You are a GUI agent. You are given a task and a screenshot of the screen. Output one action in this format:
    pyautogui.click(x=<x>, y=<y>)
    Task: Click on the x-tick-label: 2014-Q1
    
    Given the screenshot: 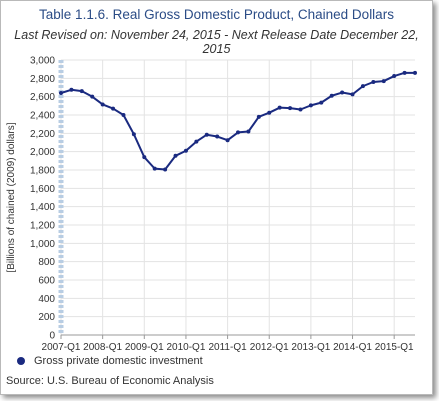 What is the action you would take?
    pyautogui.click(x=352, y=347)
    